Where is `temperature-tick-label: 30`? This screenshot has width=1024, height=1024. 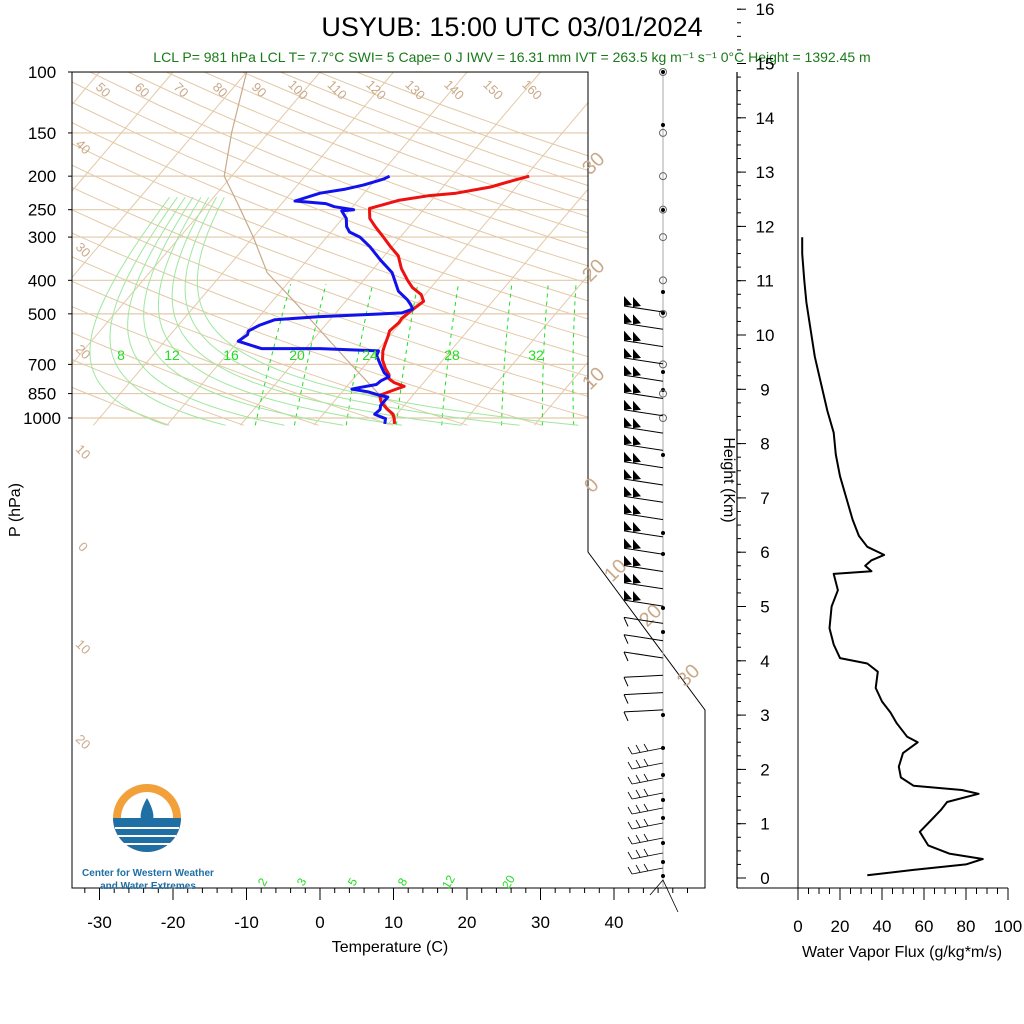
temperature-tick-label: 30 is located at coordinates (540, 922).